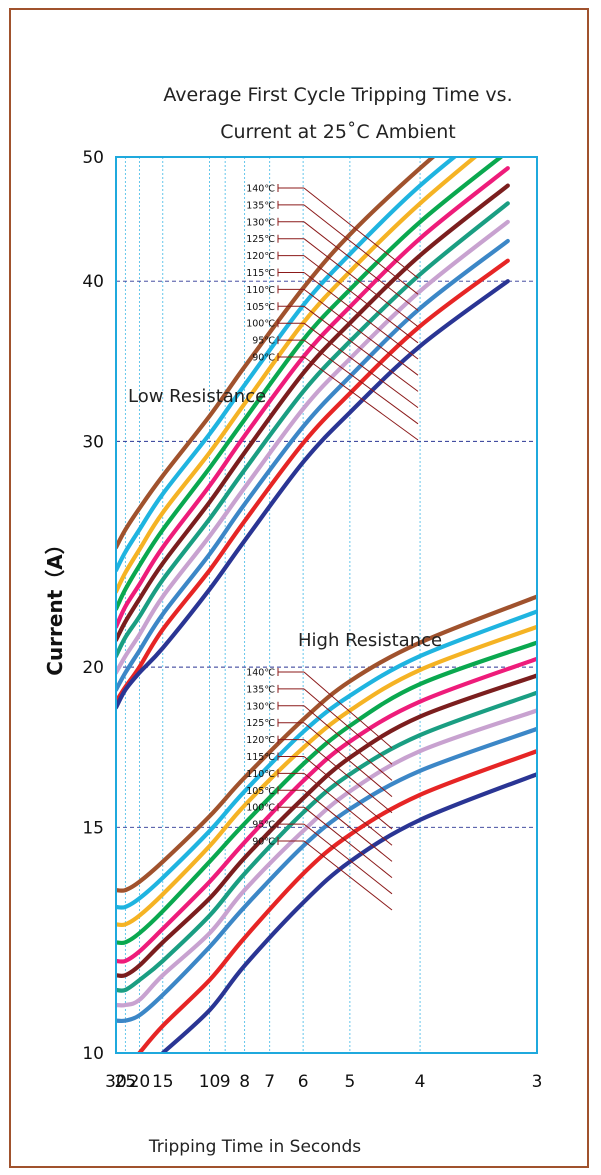  I want to click on region-label-high: High Resistance, so click(370, 640).